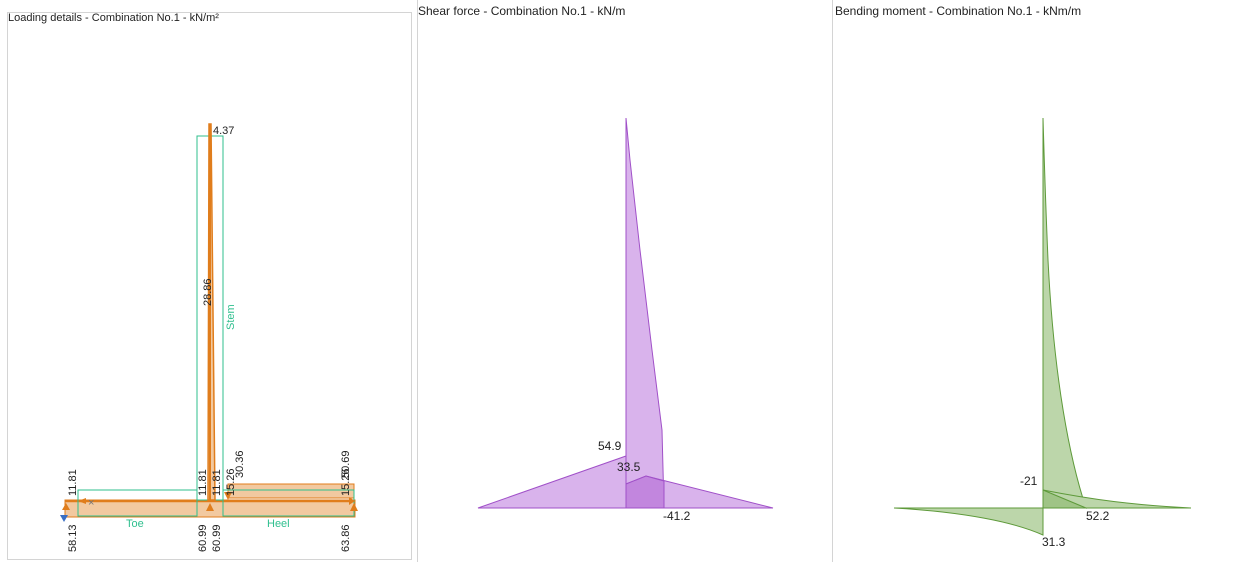  What do you see at coordinates (228, 496) in the screenshot?
I see `arrow-heel-down` at bounding box center [228, 496].